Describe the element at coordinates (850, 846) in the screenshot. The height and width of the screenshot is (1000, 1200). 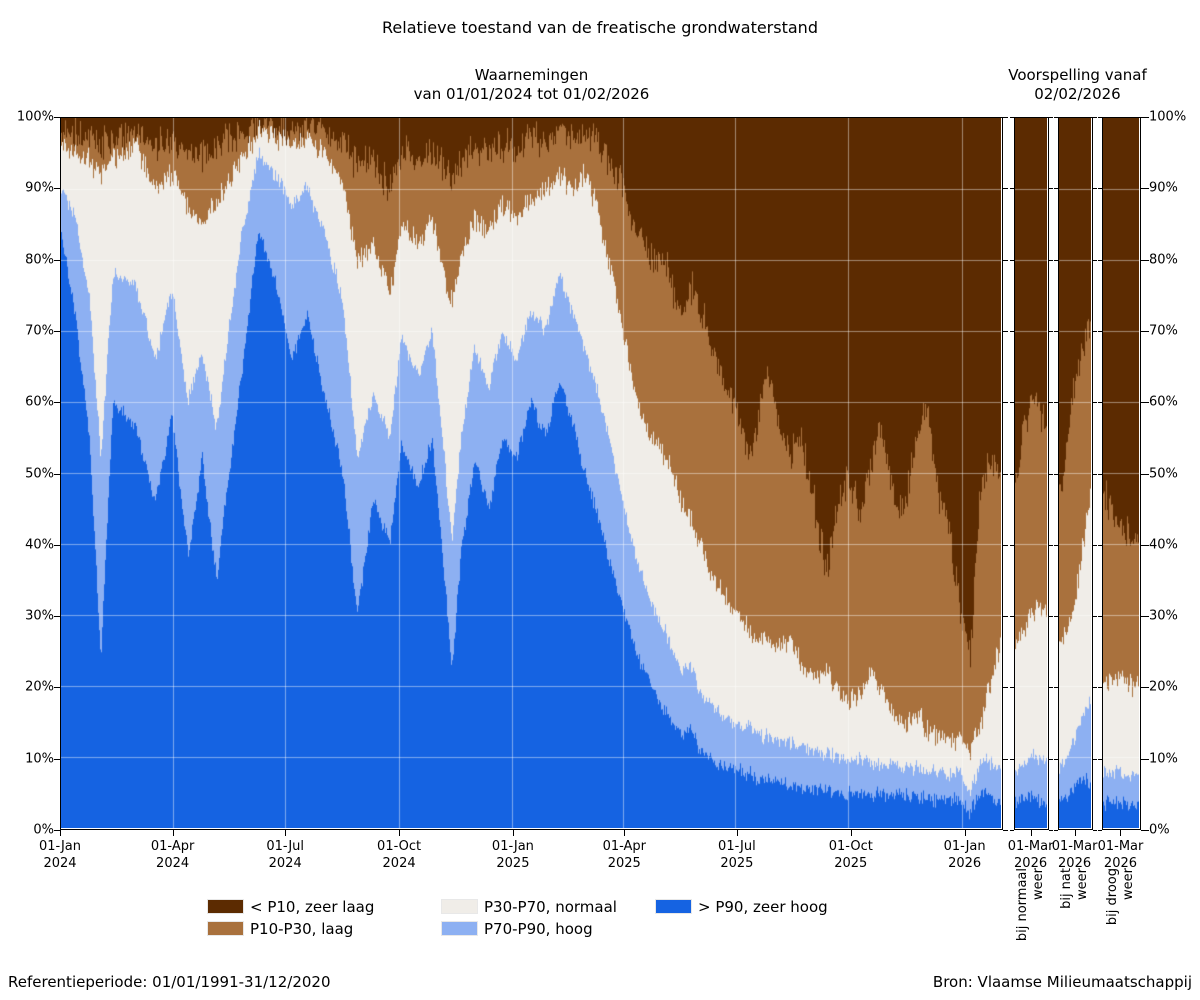
I see `x-tick-line1: 01-Oct` at that location.